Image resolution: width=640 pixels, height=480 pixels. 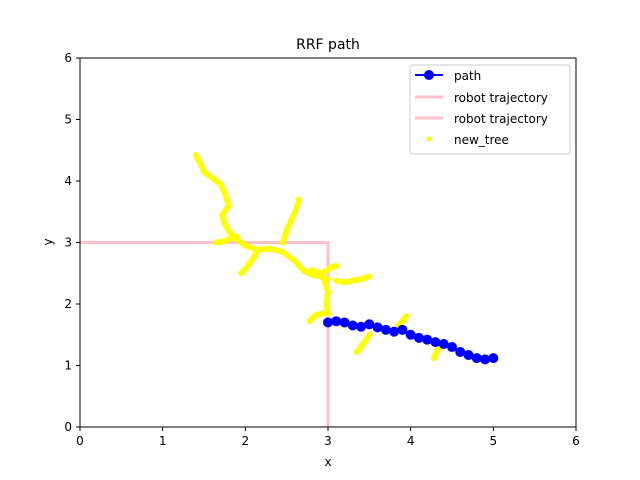 What do you see at coordinates (68, 120) in the screenshot?
I see `y-tick-label: 5` at bounding box center [68, 120].